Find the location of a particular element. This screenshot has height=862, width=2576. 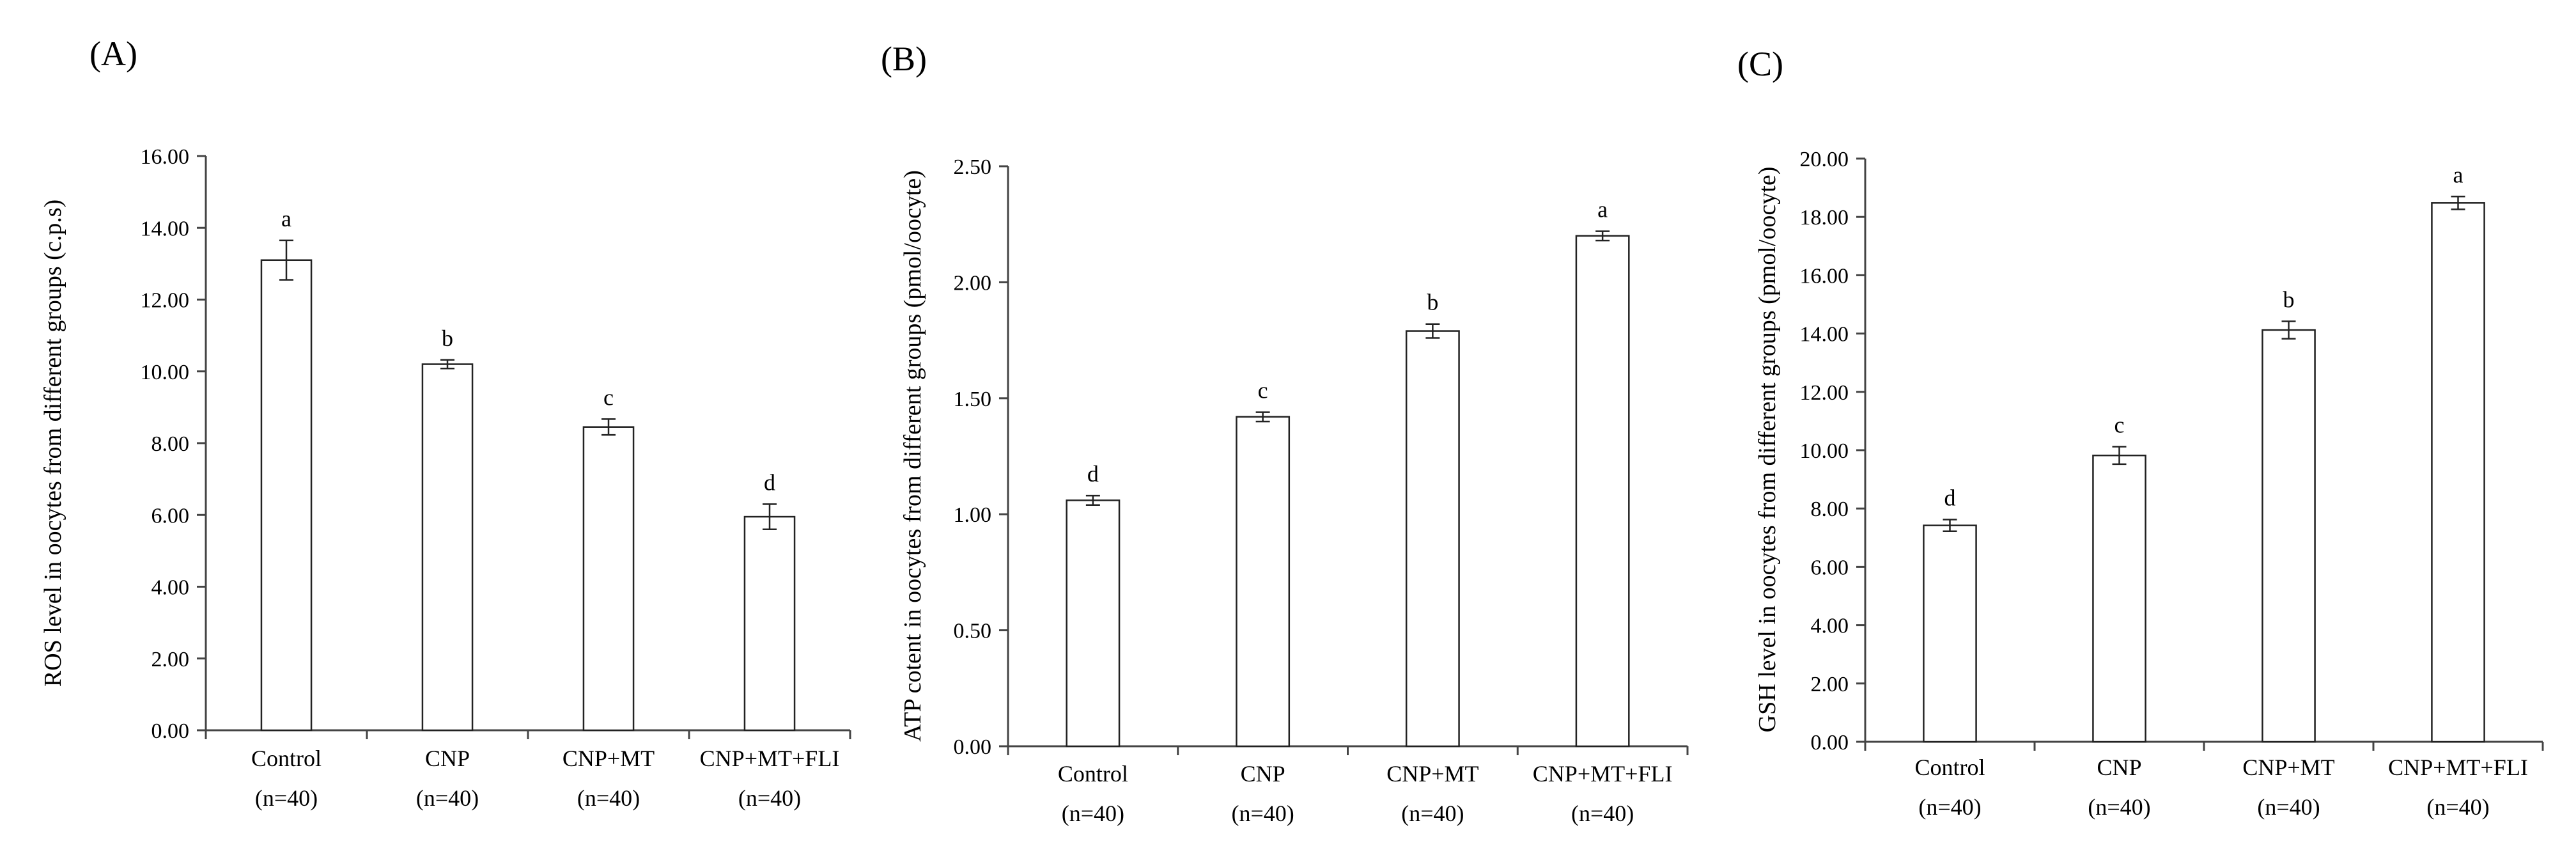

y-tick-label: 20.00 is located at coordinates (1824, 160).